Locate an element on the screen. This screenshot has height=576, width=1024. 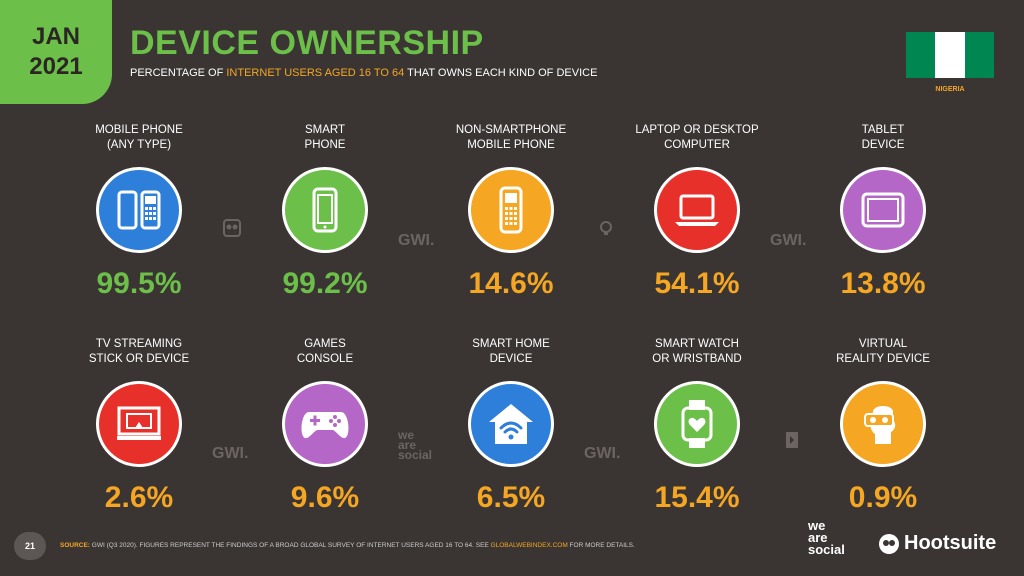
gamepad-icon is located at coordinates (325, 424).